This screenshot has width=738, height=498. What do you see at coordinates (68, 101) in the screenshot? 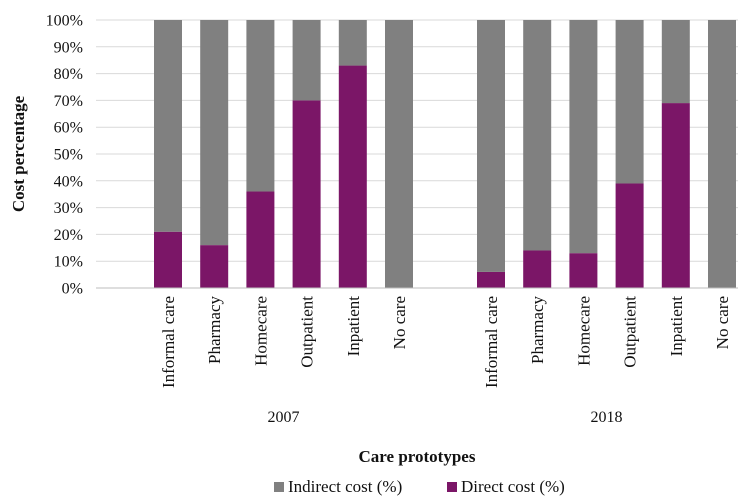
I see `y-tick-label: 70%` at bounding box center [68, 101].